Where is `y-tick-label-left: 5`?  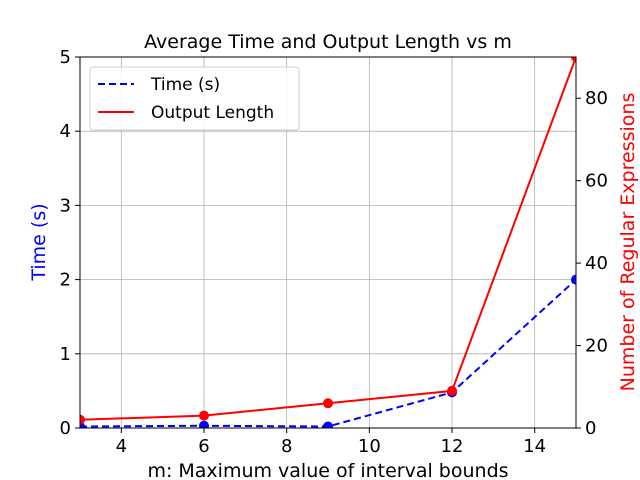 y-tick-label-left: 5 is located at coordinates (65, 57).